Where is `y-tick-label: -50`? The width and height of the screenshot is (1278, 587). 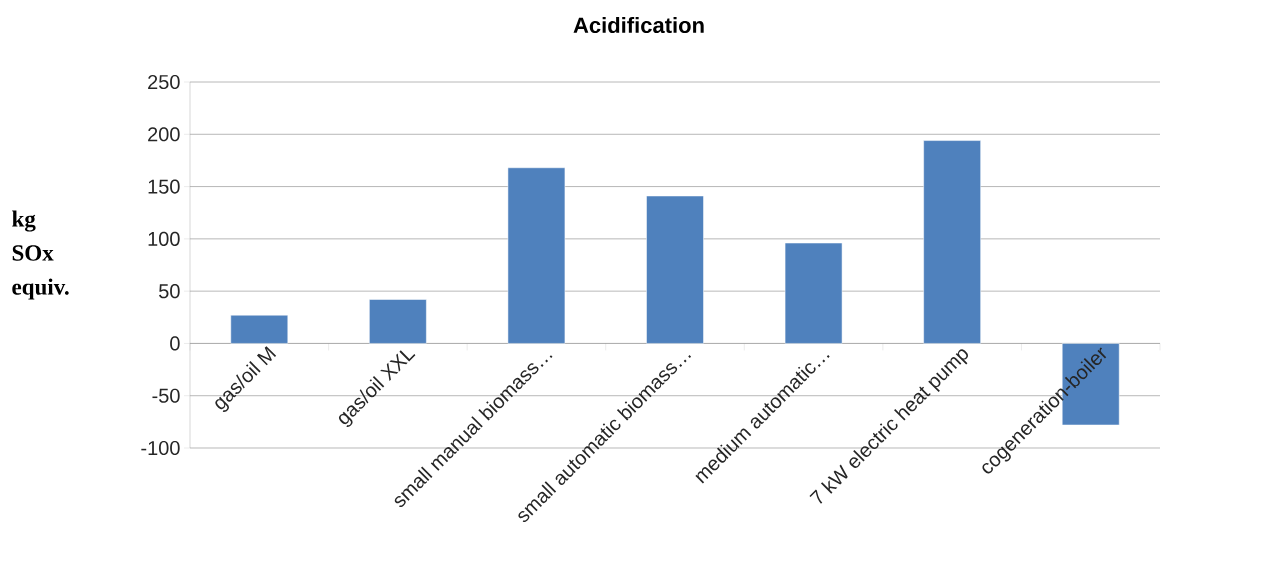 y-tick-label: -50 is located at coordinates (166, 395).